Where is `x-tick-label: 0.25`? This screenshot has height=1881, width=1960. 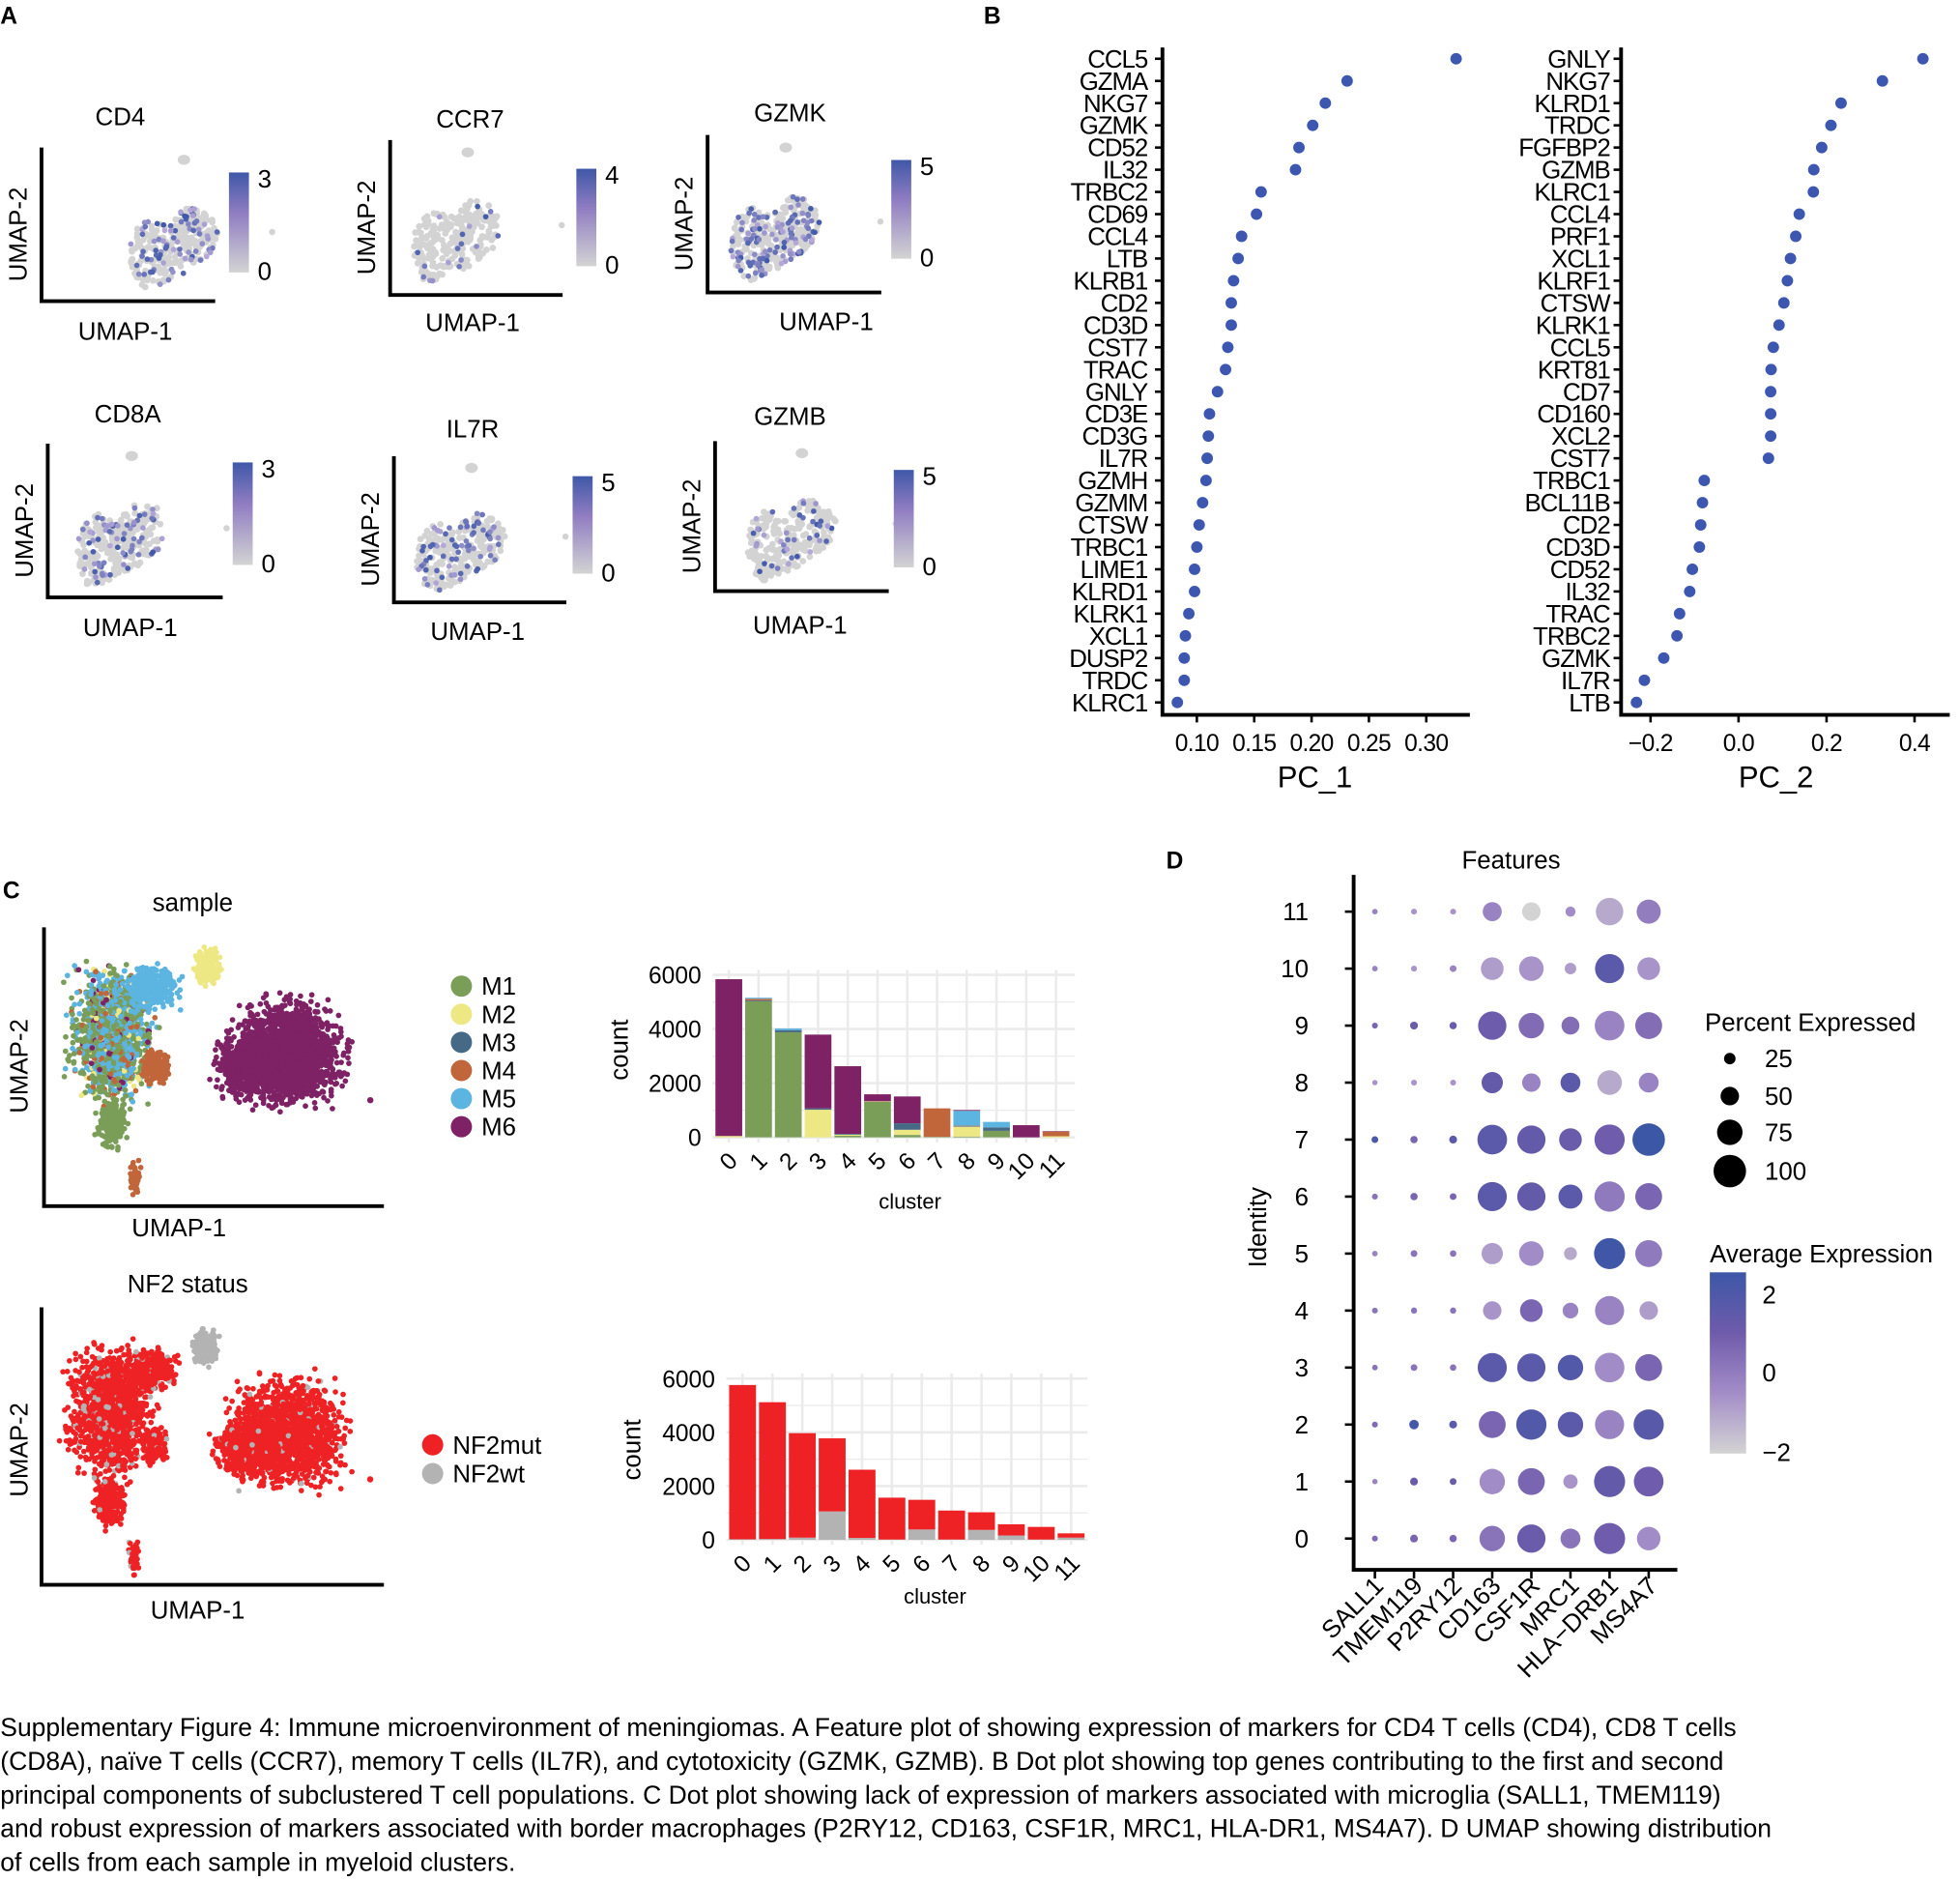 x-tick-label: 0.25 is located at coordinates (1369, 744).